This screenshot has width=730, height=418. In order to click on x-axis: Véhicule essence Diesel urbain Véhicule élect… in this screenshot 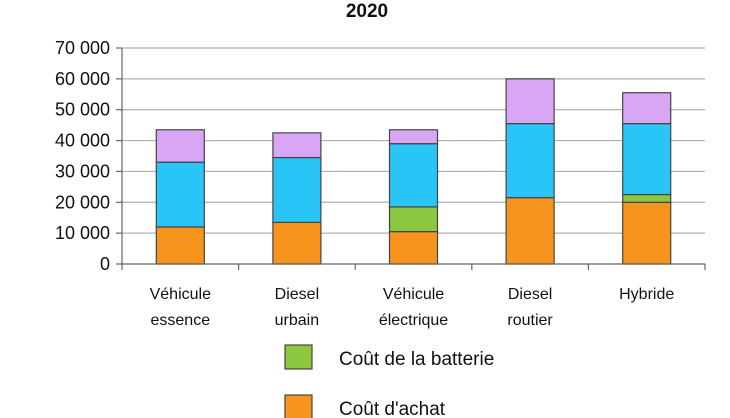, I will do `click(413, 296)`.